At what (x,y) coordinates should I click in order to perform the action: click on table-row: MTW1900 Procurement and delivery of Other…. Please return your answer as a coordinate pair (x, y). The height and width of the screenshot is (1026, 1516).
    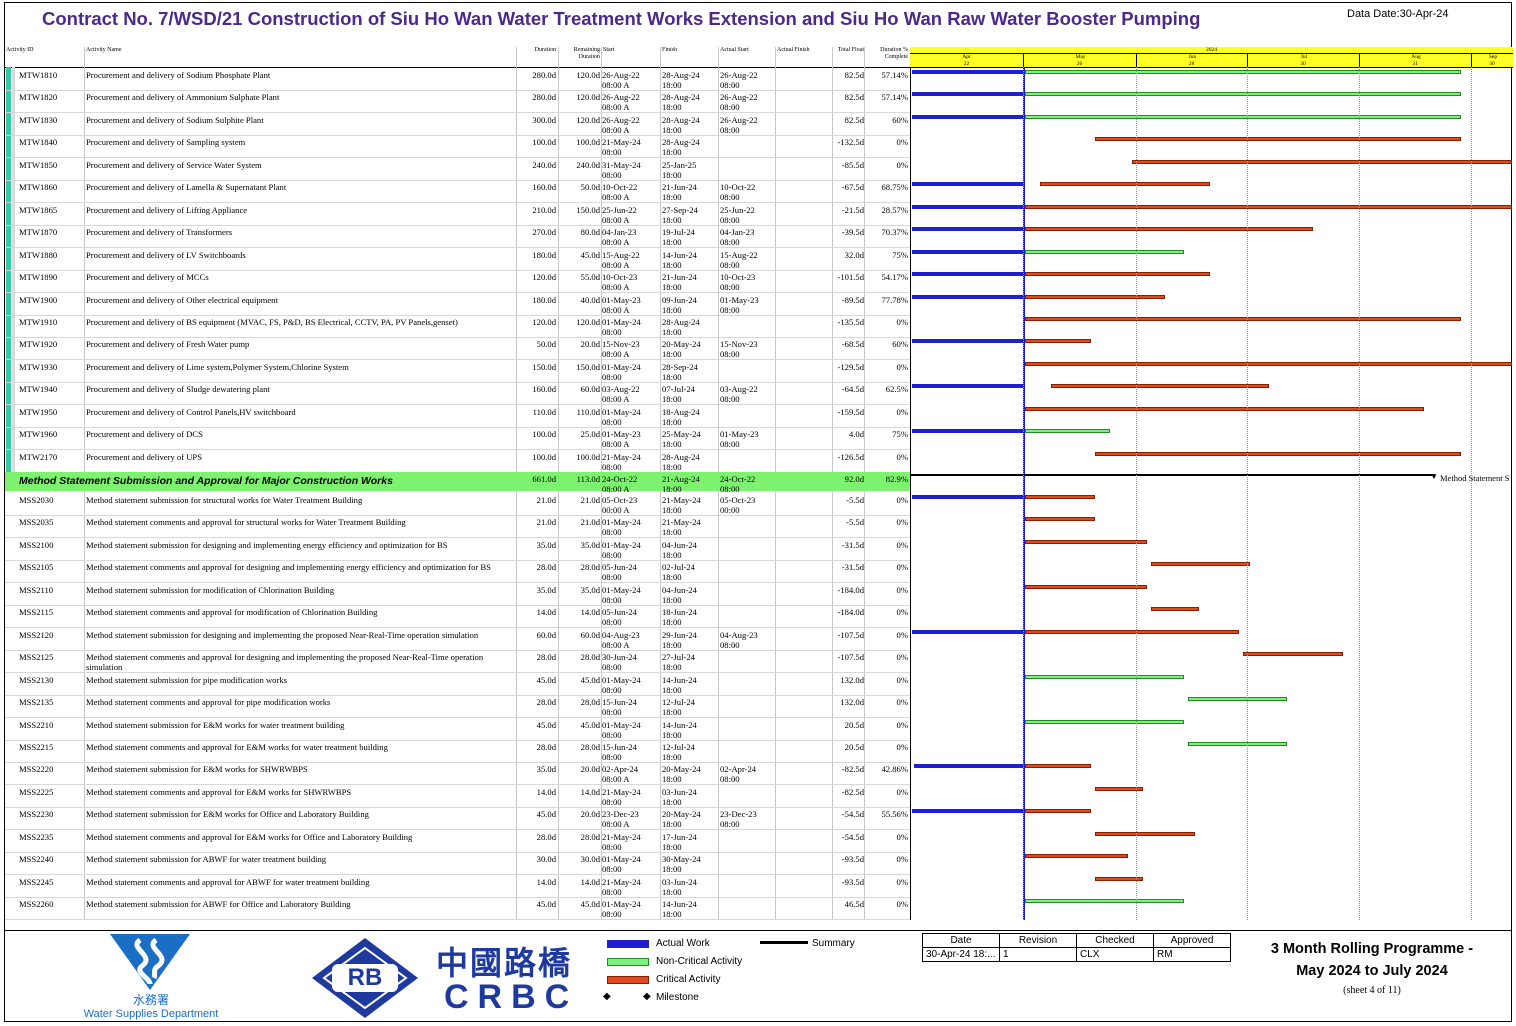
    Looking at the image, I should click on (457, 304).